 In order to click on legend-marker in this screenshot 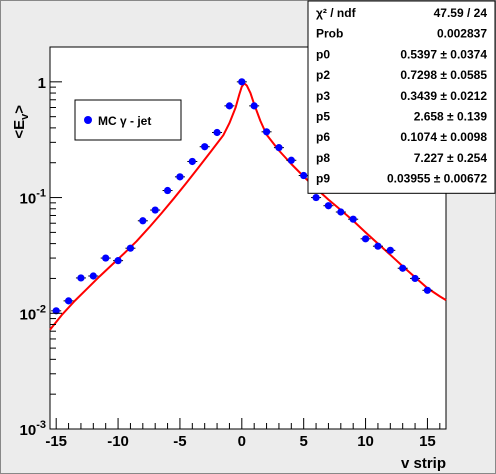, I will do `click(88, 120)`.